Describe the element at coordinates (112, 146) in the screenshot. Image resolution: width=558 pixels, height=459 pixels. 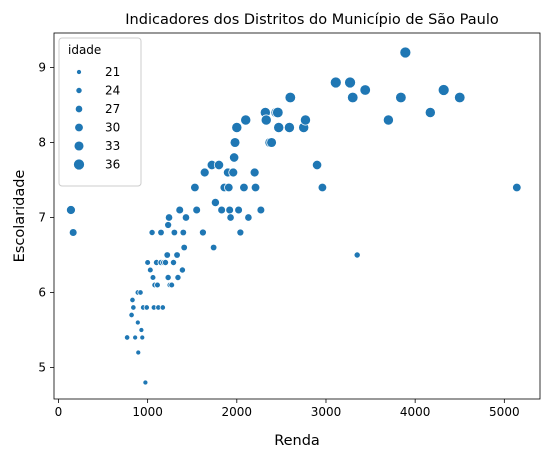
I see `legend-label: 33` at that location.